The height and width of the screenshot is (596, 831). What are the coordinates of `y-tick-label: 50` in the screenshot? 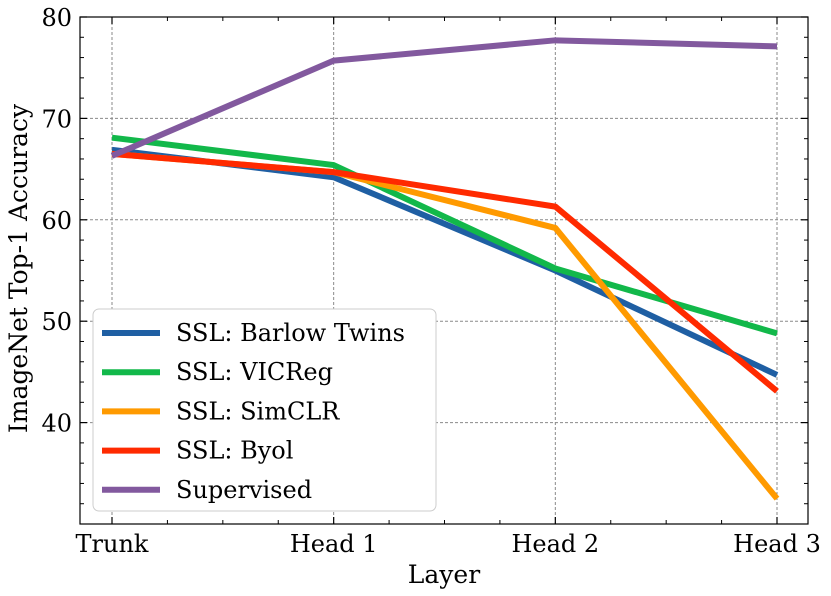 It's located at (56, 322).